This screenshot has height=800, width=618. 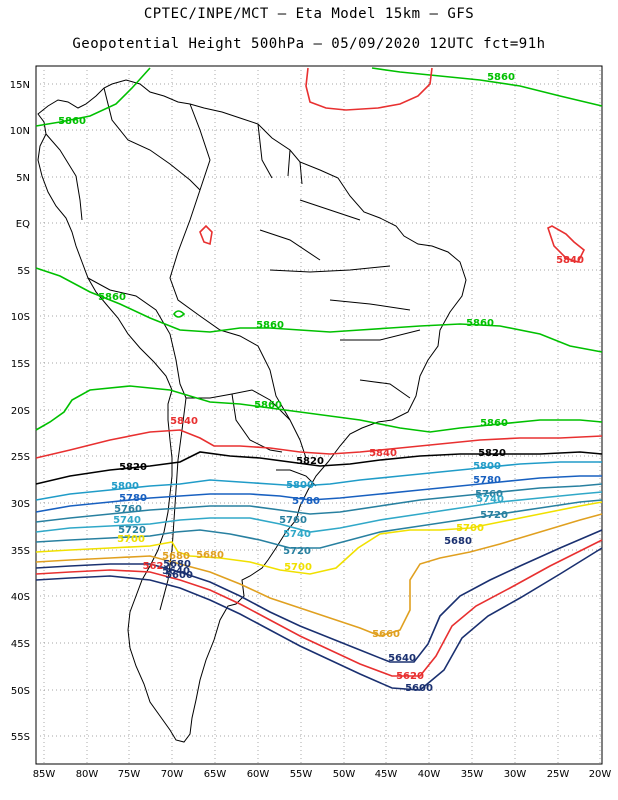 I want to click on lat-label: 30S, so click(x=20, y=504).